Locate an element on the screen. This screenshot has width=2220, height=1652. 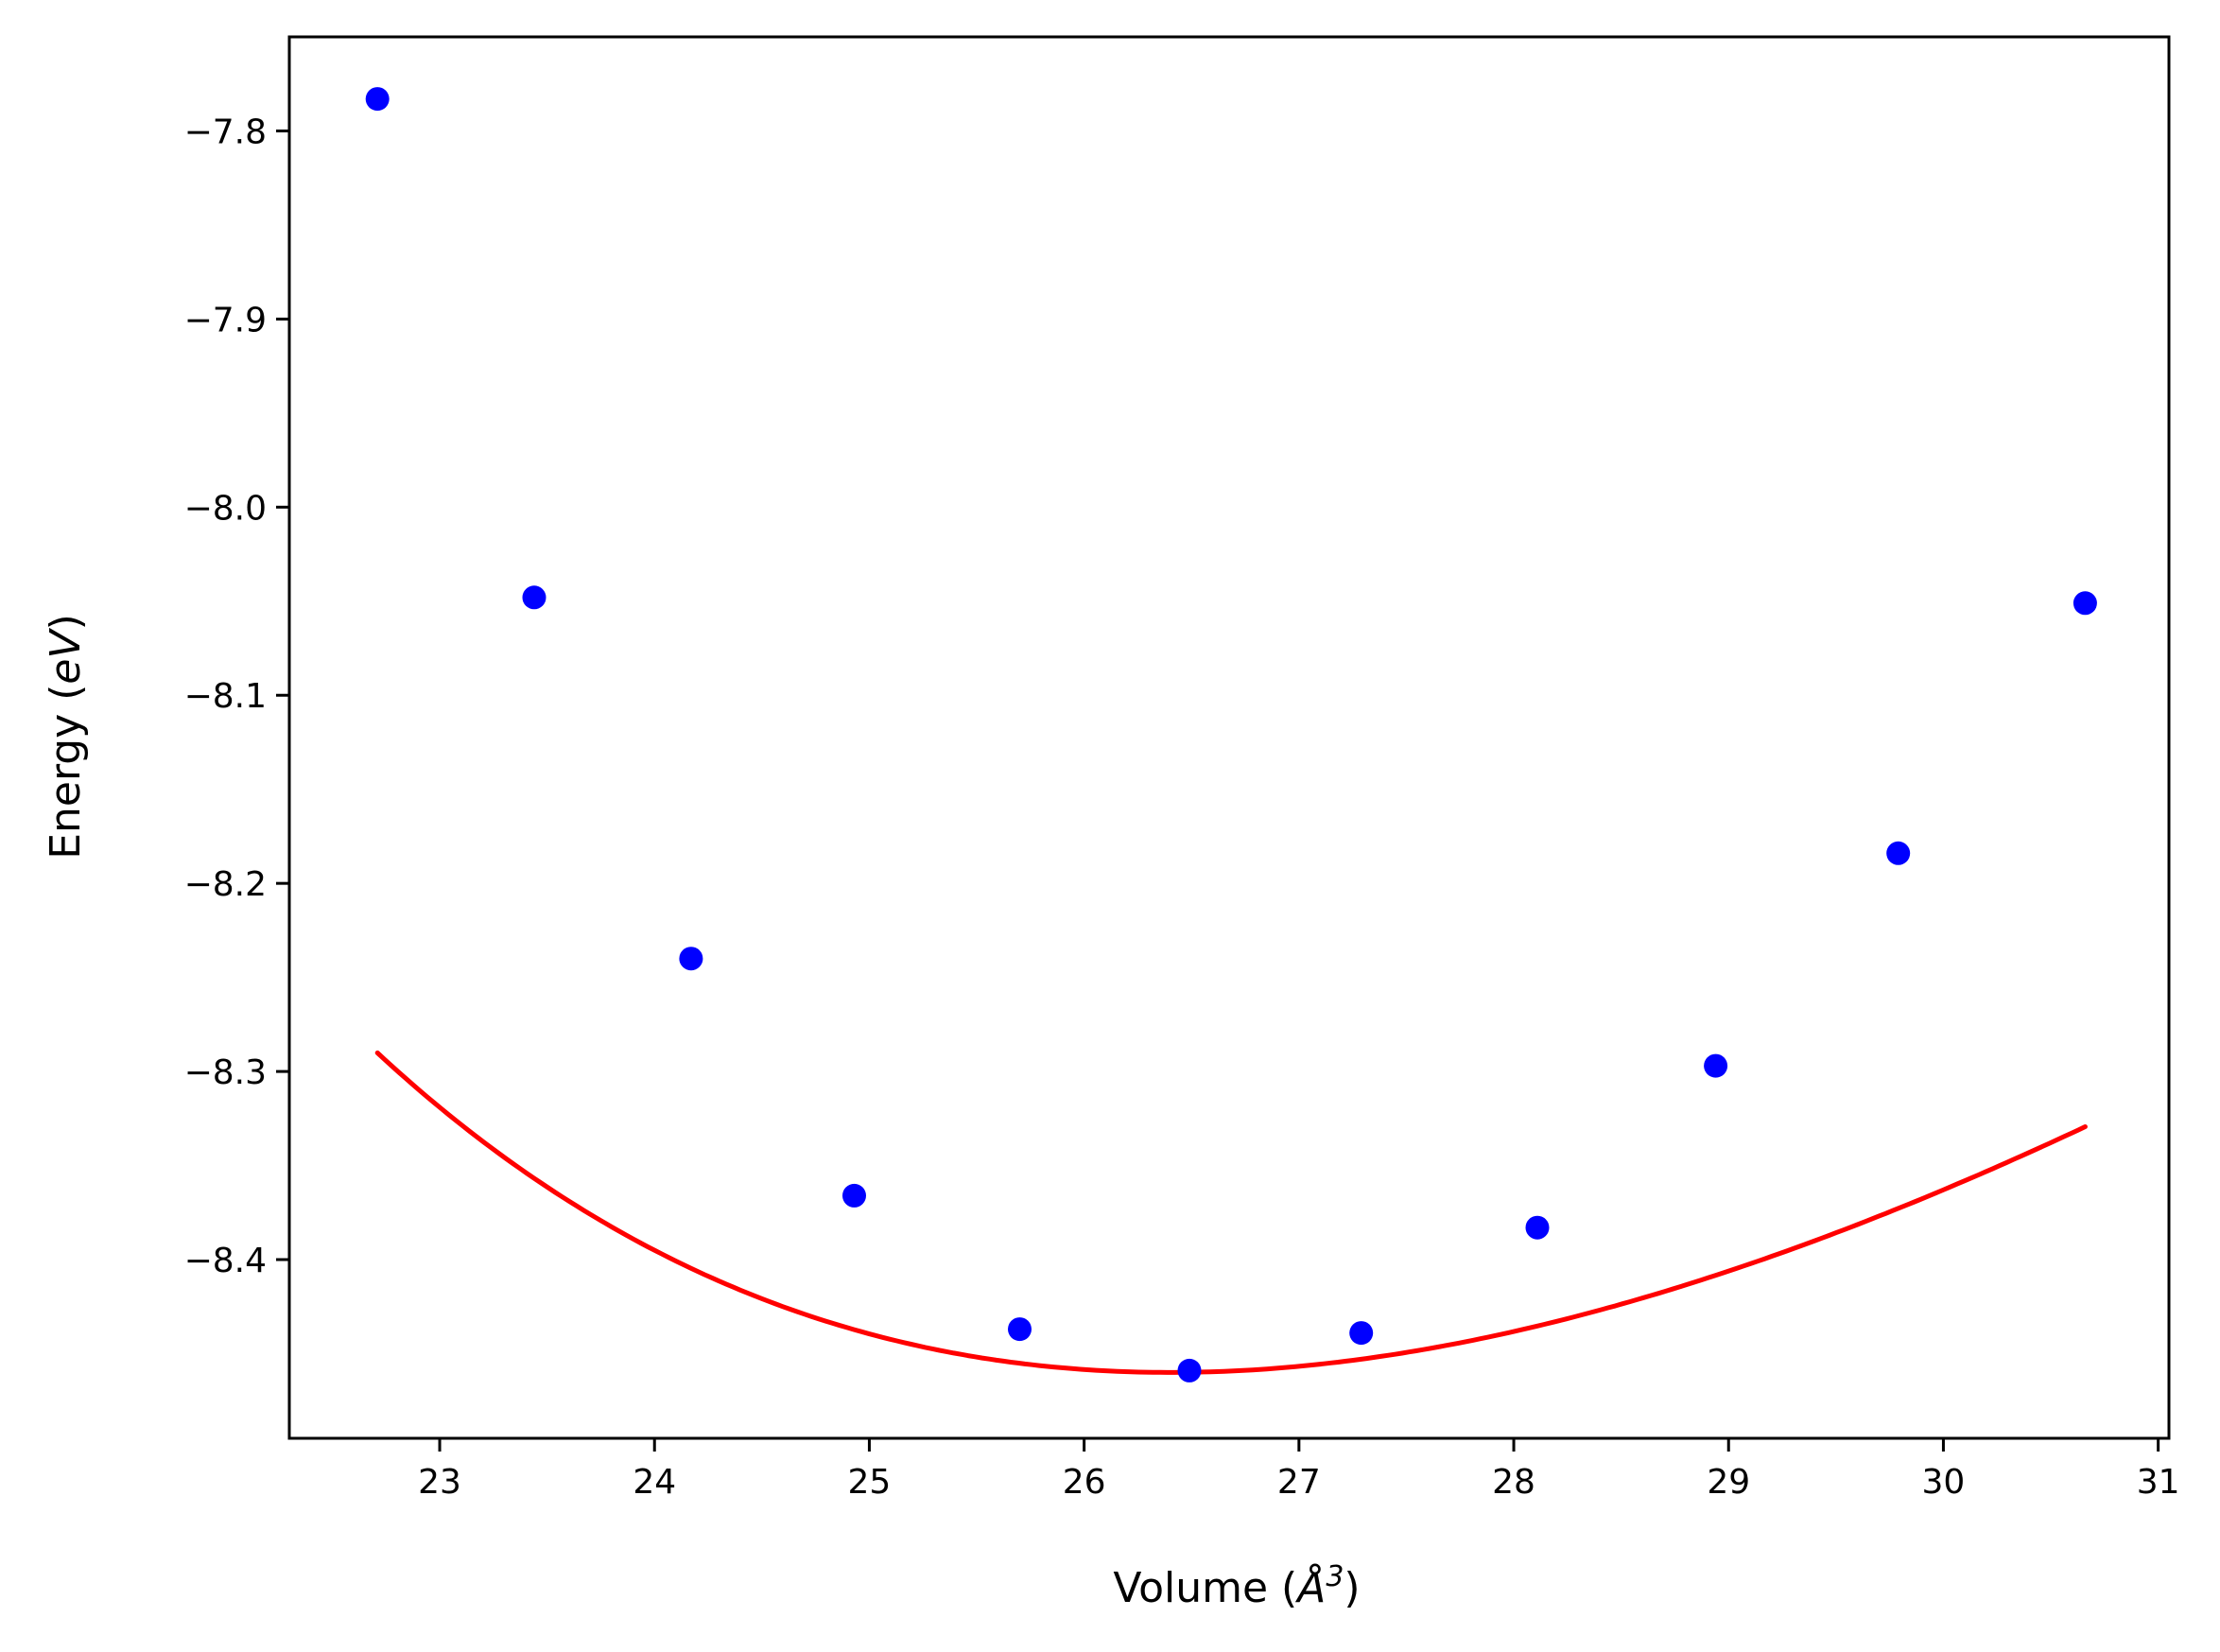
y-tick-label: −8.2 is located at coordinates (226, 885).